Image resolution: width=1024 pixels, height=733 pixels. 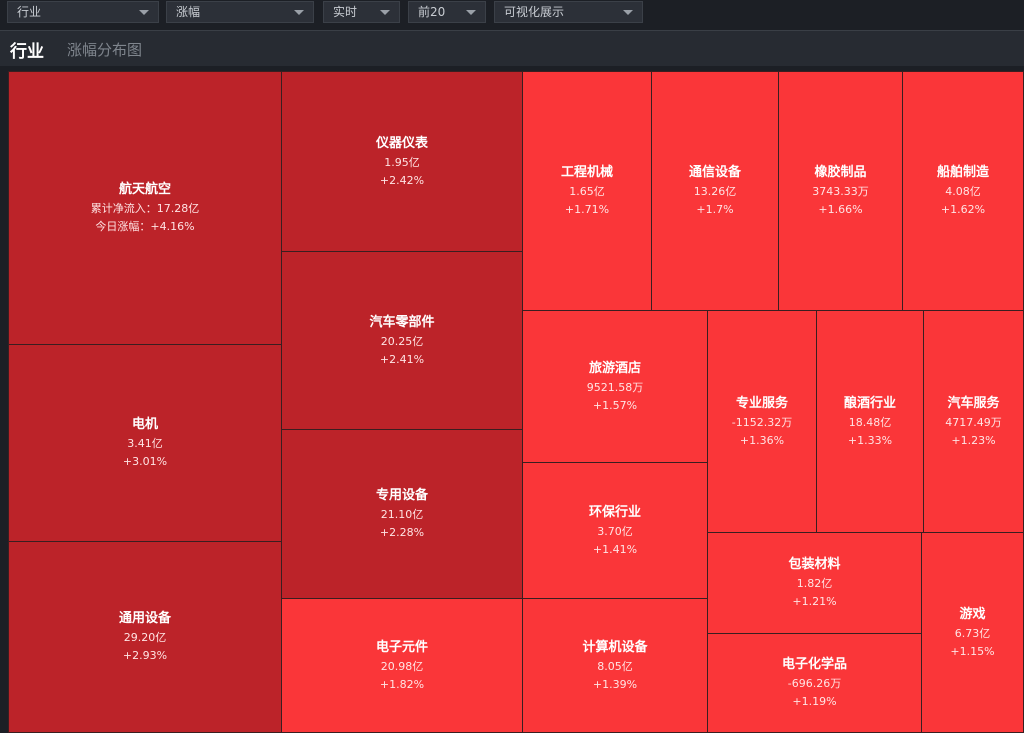 I want to click on tile-change: +1.15%, so click(x=972, y=651).